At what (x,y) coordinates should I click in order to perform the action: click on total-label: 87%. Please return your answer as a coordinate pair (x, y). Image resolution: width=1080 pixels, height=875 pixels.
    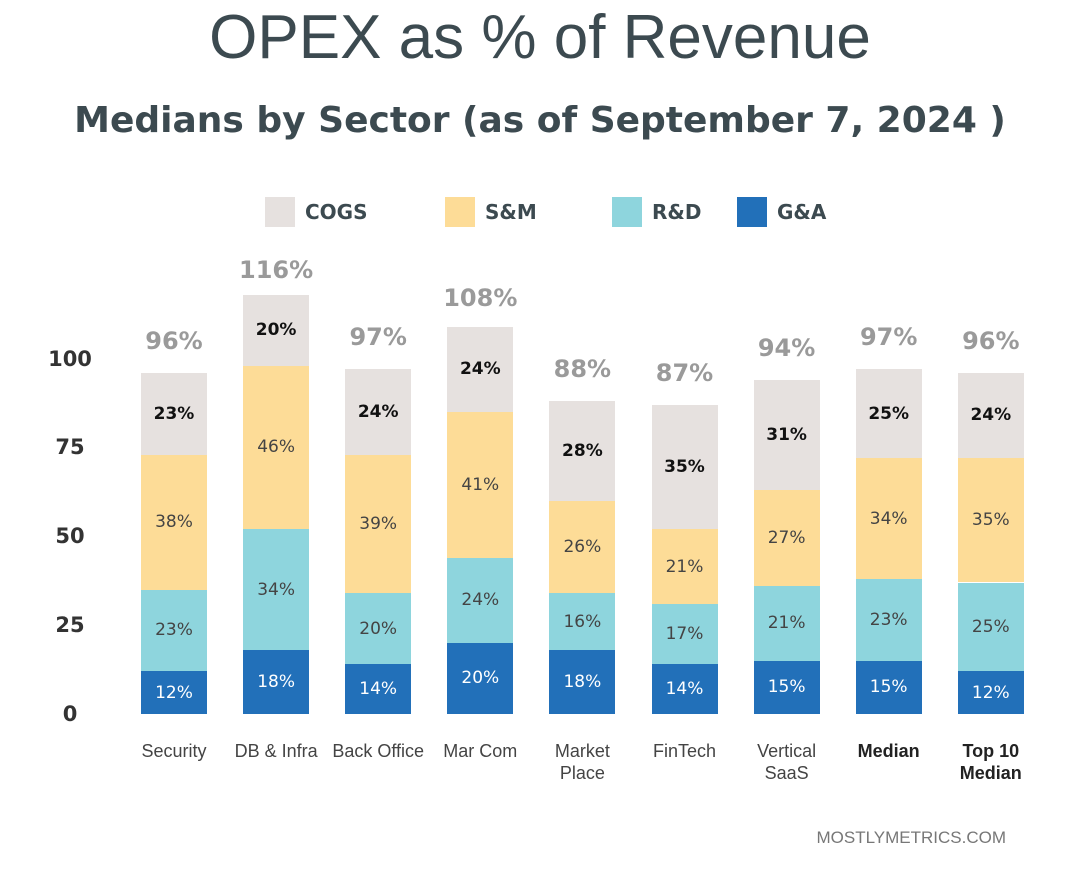
    Looking at the image, I should click on (684, 372).